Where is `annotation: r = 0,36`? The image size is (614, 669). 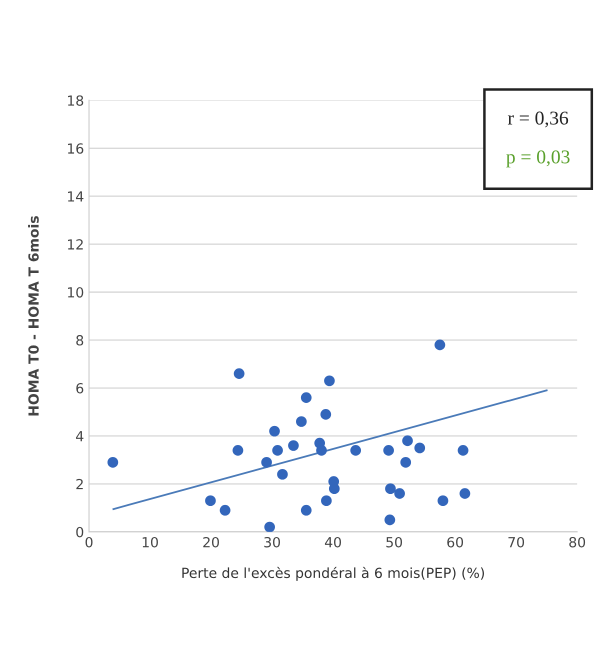
annotation: r = 0,36 is located at coordinates (538, 120).